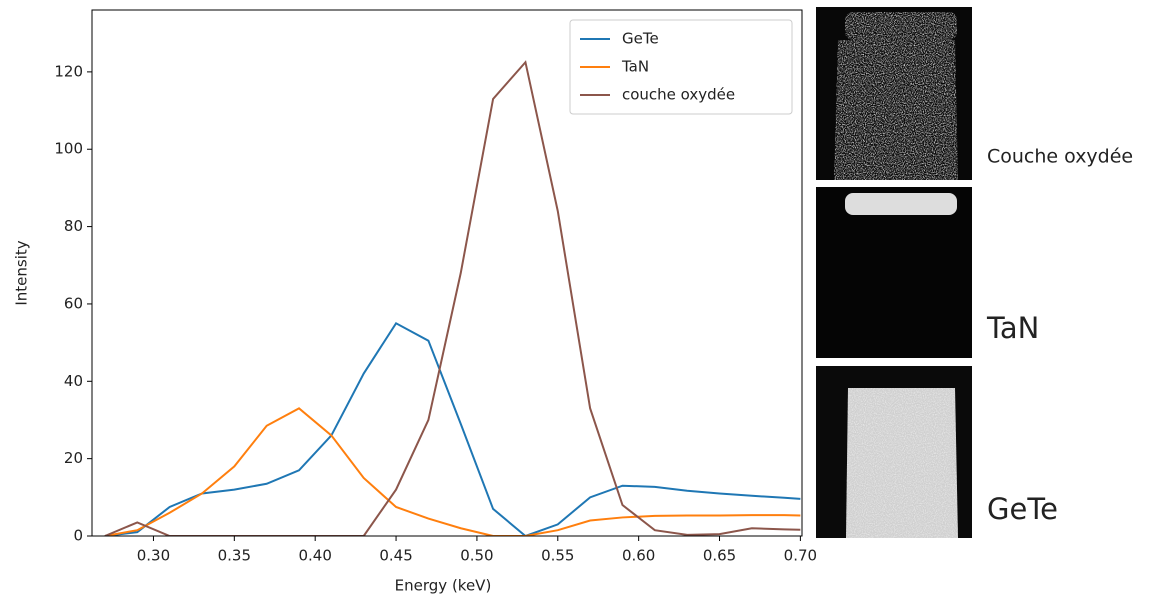  I want to click on y-axis-label: Intensity, so click(22, 272).